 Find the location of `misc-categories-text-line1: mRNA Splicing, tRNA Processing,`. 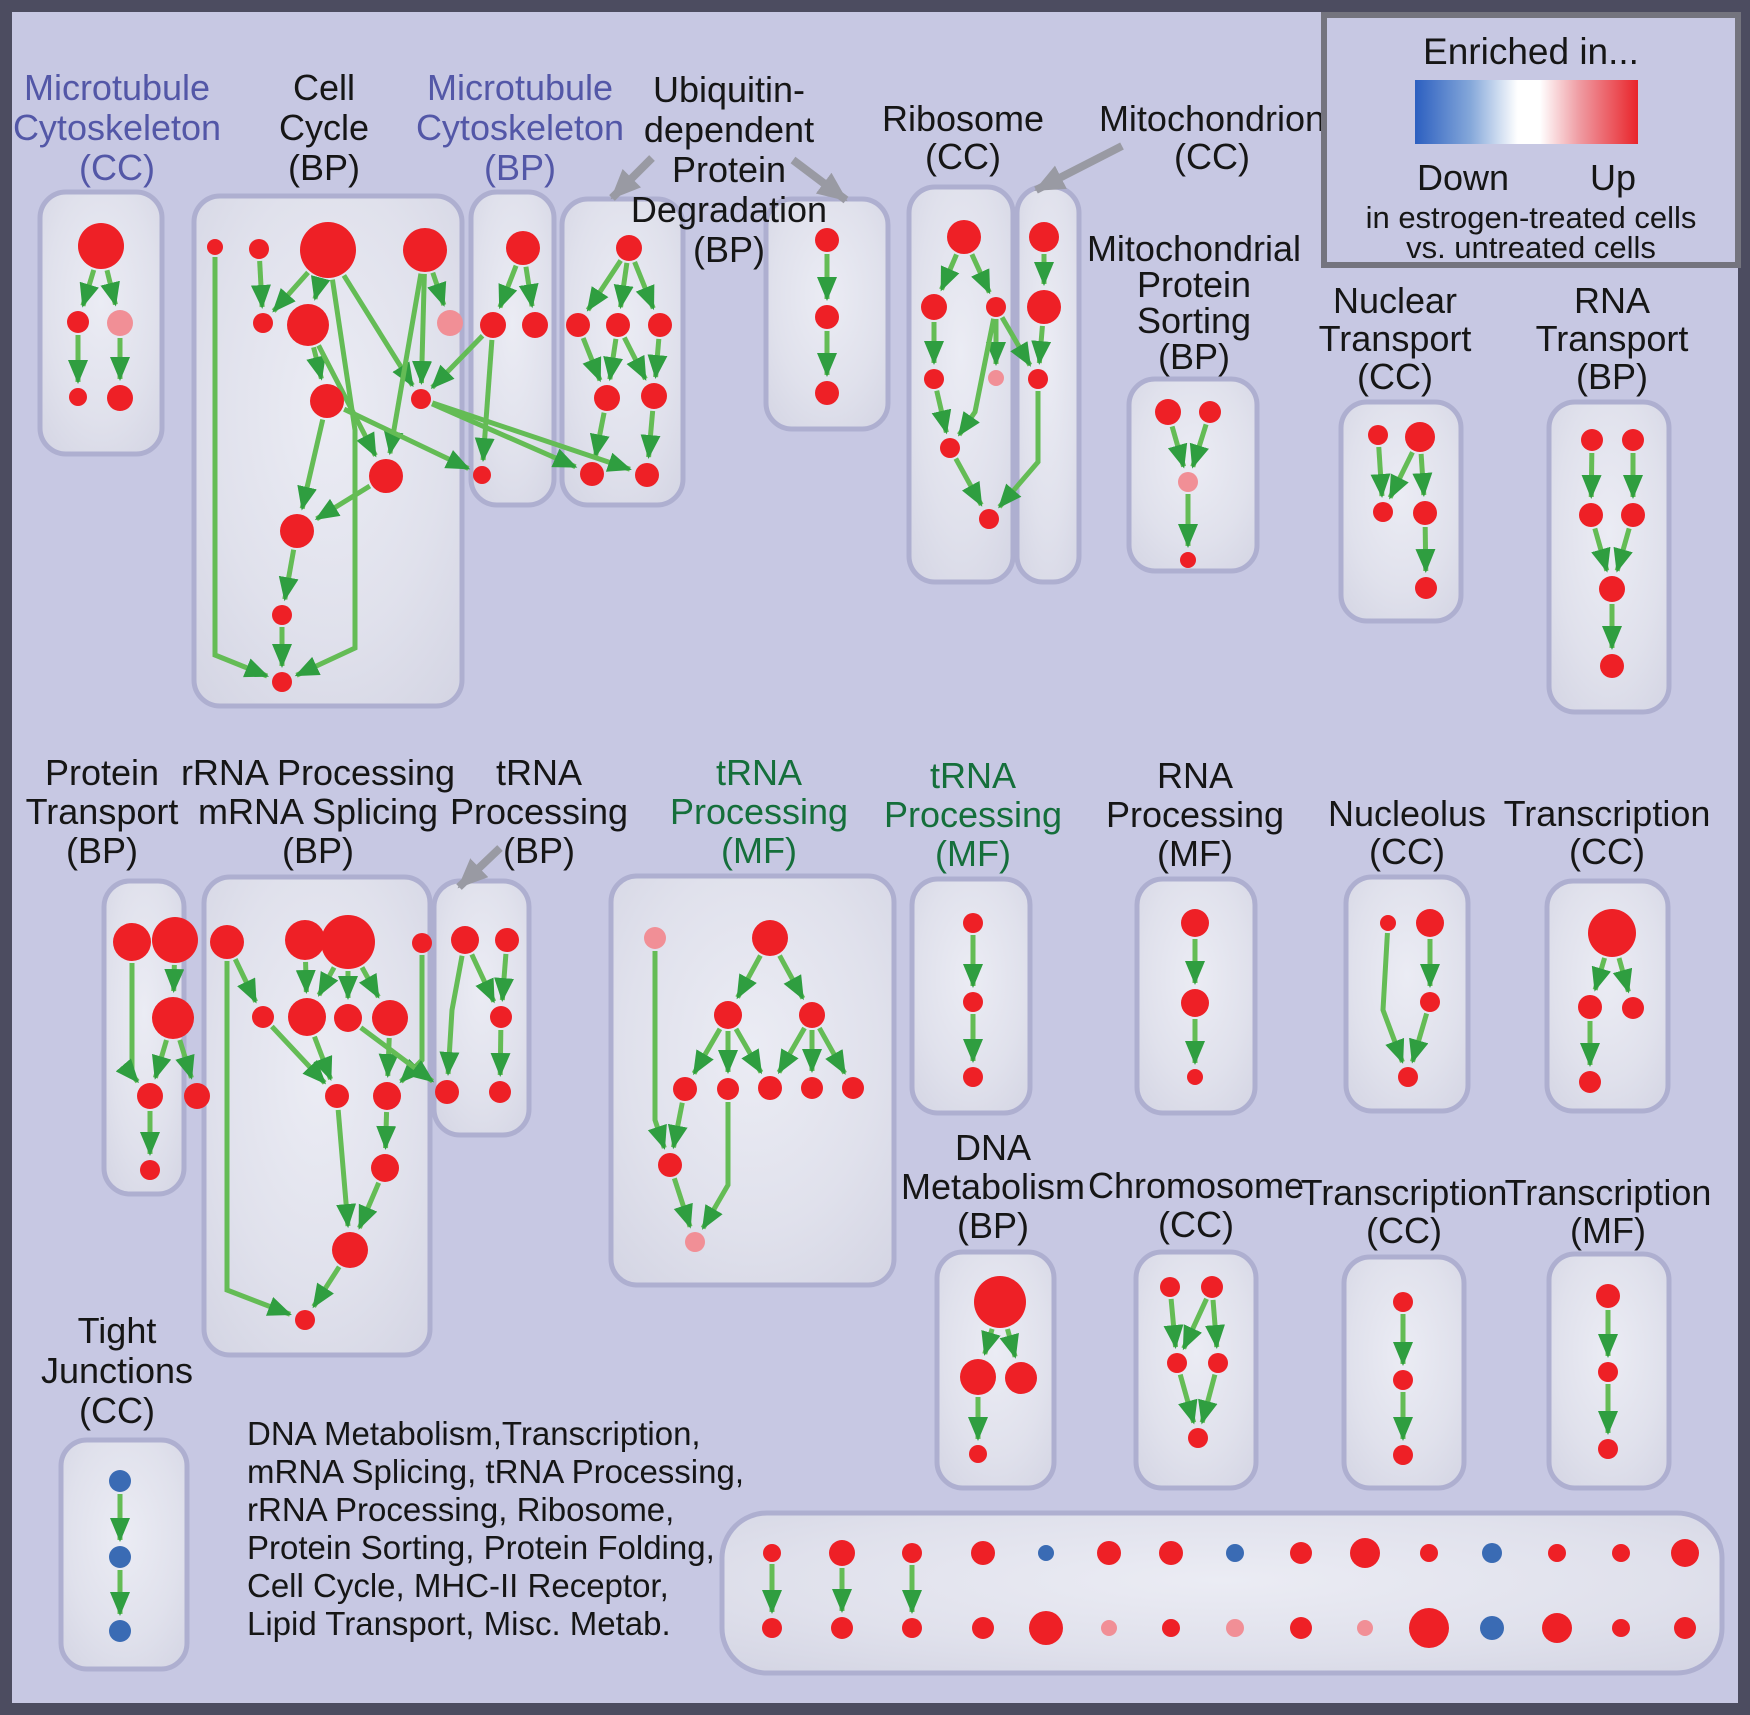

misc-categories-text-line1: mRNA Splicing, tRNA Processing, is located at coordinates (495, 1471).